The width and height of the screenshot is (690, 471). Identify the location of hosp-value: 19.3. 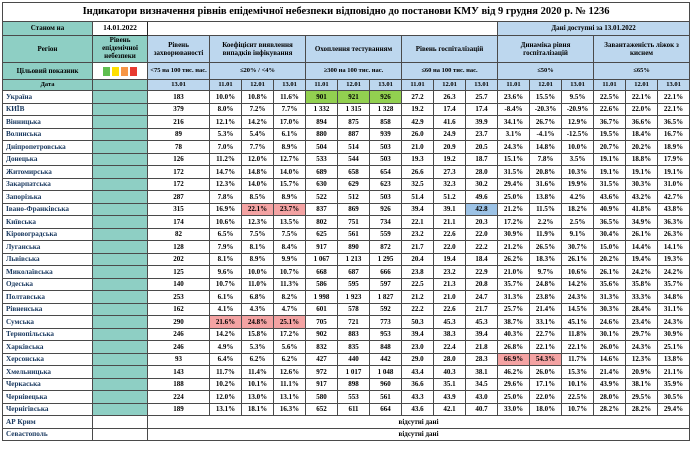
(417, 159).